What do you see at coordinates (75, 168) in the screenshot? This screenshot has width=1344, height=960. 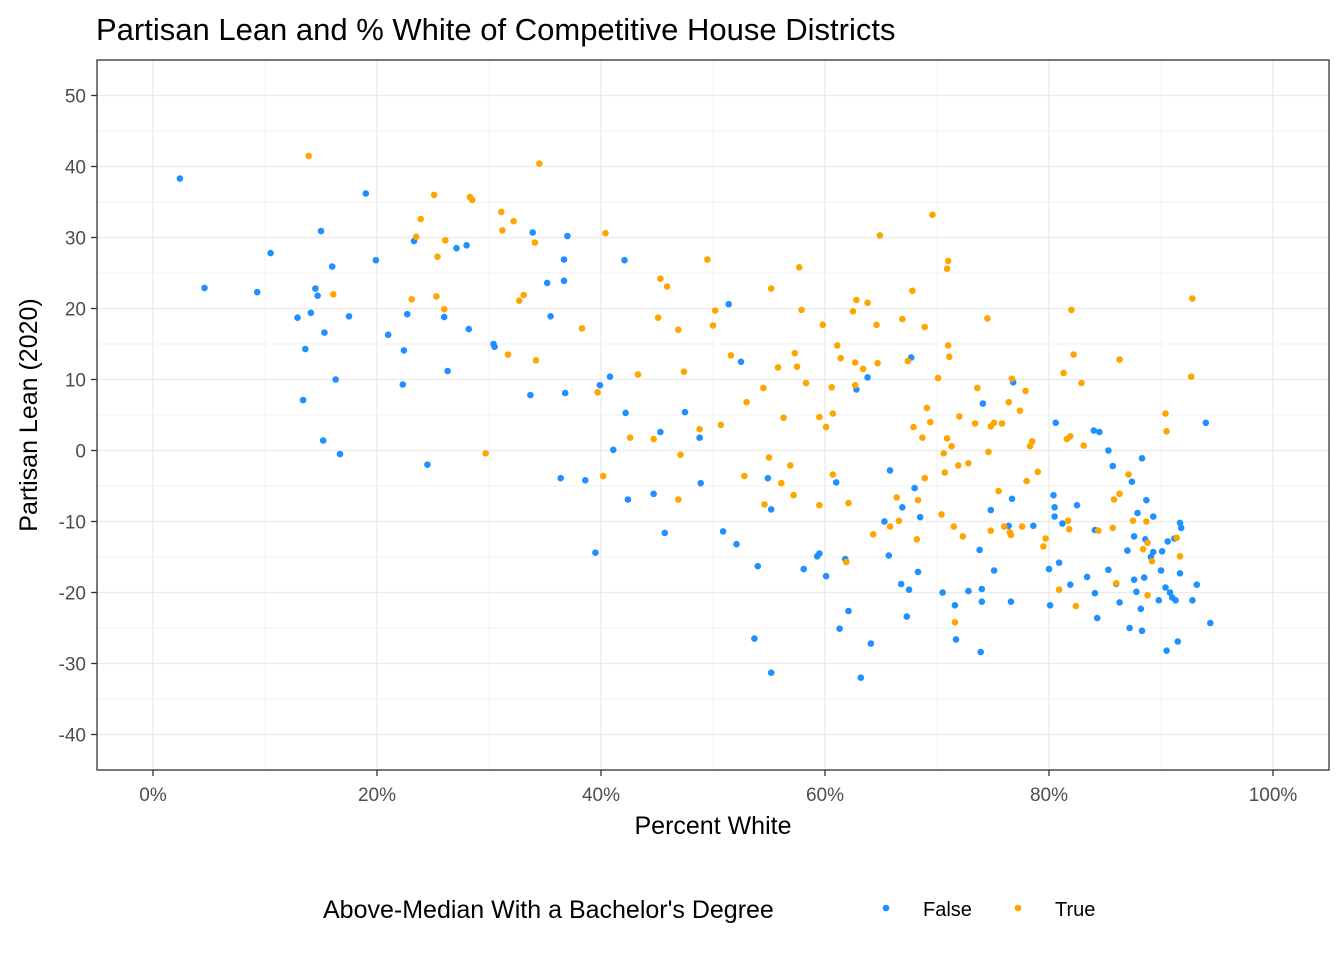 I see `y-tick-label: 40` at bounding box center [75, 168].